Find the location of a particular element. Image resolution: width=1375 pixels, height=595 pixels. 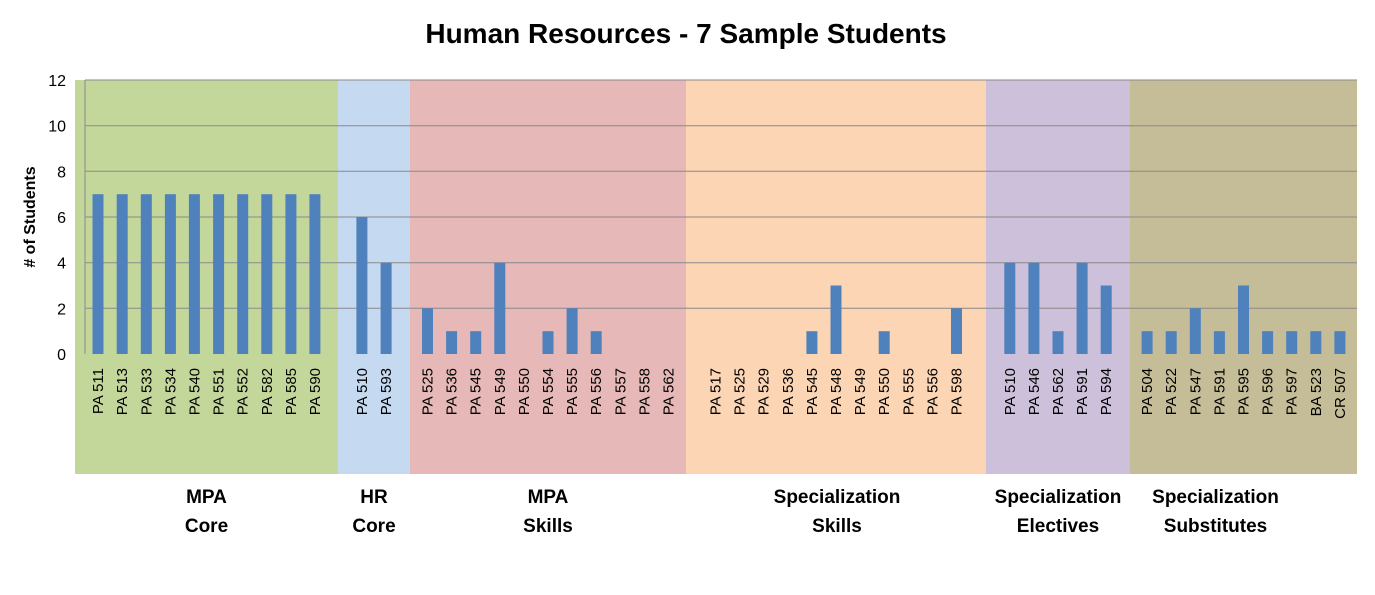

category-label: BA 523 is located at coordinates (1316, 392).